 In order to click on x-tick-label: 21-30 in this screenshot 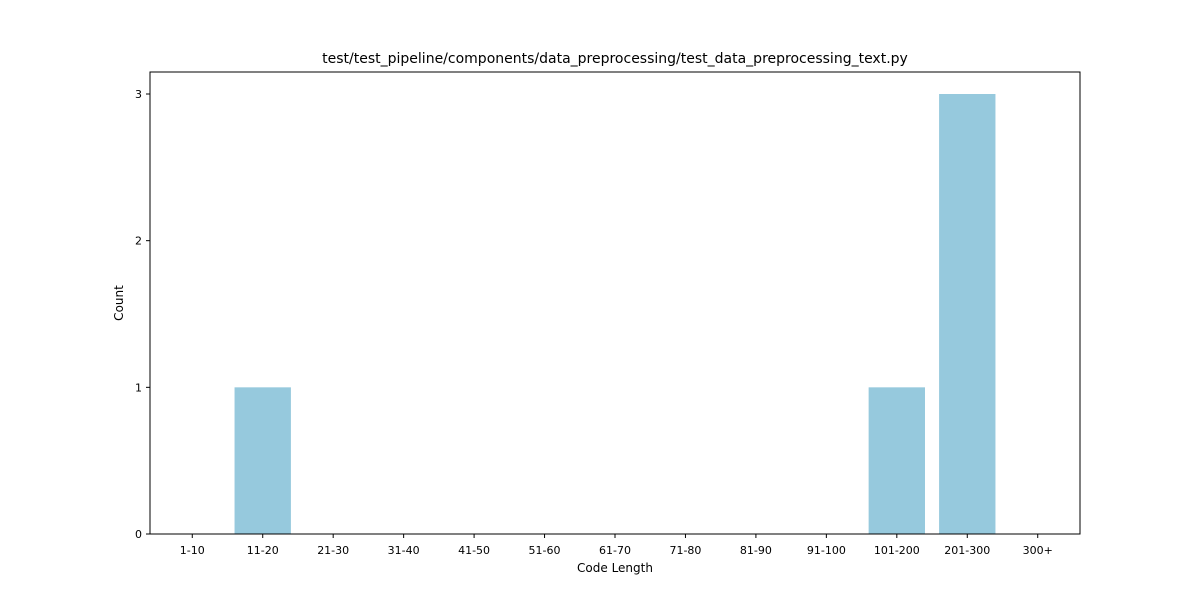, I will do `click(333, 550)`.